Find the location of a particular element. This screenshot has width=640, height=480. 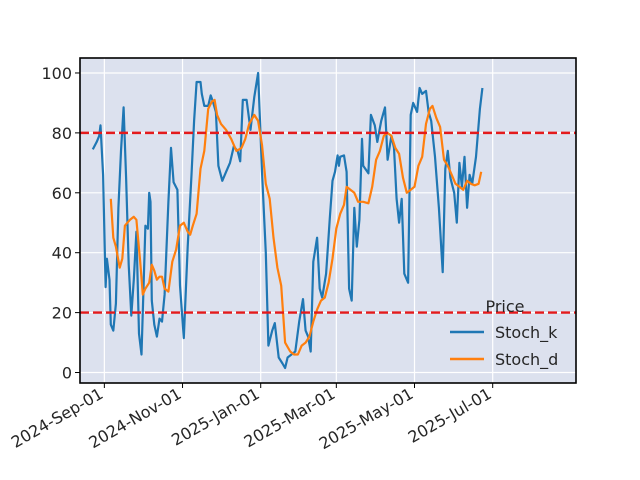

legend: Price Stoch_k Stoch_d is located at coordinates (504, 333).